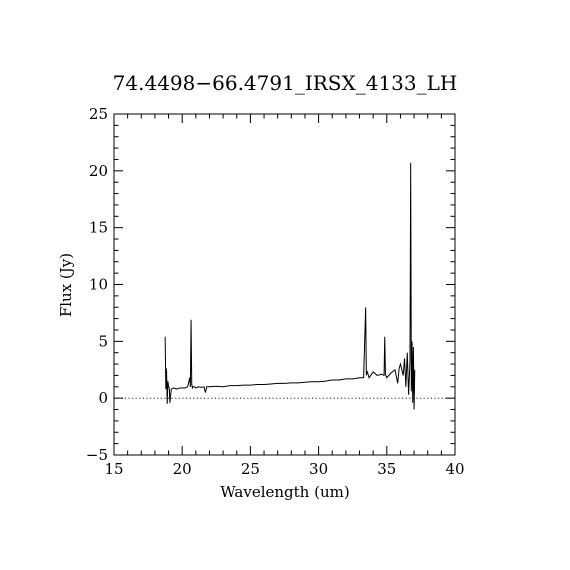 The image size is (570, 570). Describe the element at coordinates (284, 469) in the screenshot. I see `x-tick-labels: 15 20 25 30 35 40` at that location.